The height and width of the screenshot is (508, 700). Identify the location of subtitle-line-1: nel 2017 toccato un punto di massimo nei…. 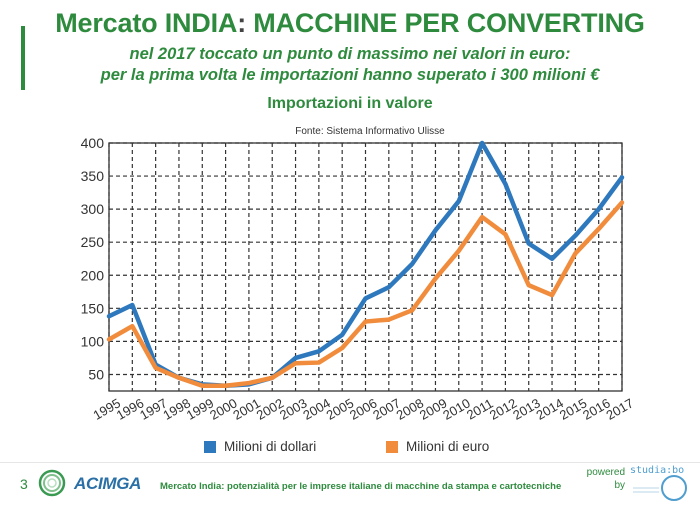
(350, 54).